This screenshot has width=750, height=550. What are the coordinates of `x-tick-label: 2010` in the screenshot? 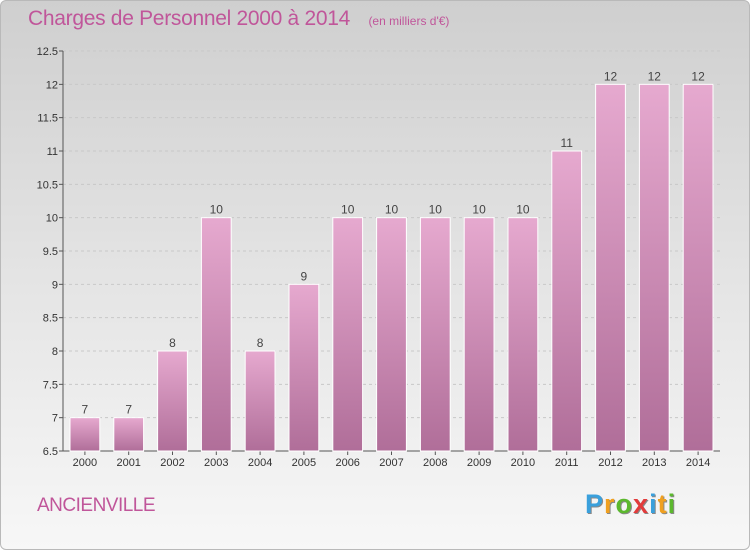 It's located at (523, 463).